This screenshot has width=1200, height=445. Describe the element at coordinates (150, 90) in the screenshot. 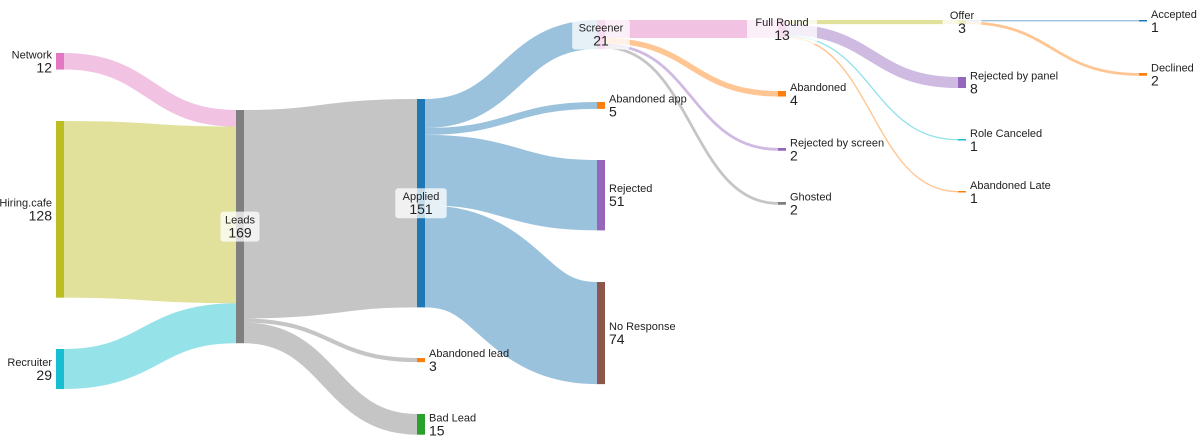

I see `link-network-to-leads` at that location.